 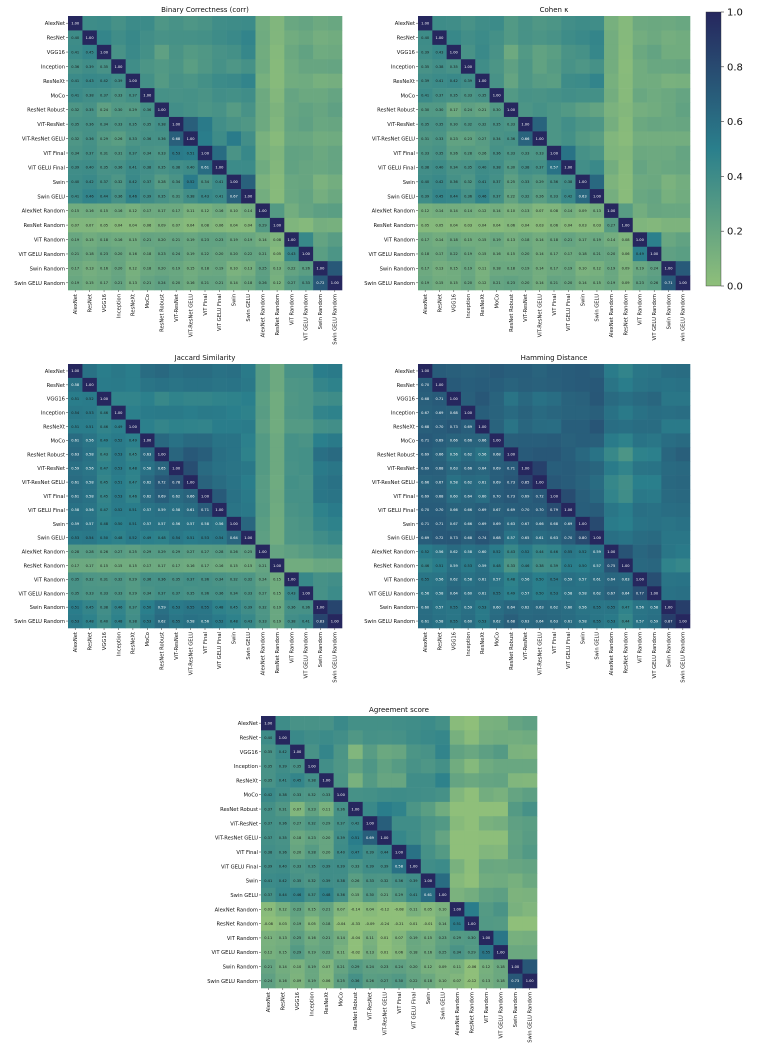 I want to click on y-tick-label: ViT GELU Final, so click(x=396, y=168).